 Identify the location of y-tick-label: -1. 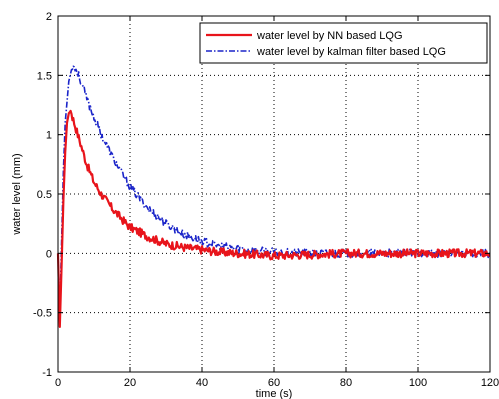
(47, 373).